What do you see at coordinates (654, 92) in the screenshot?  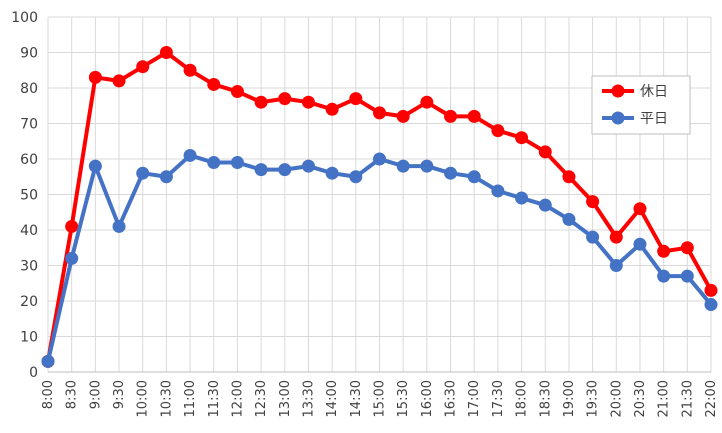 I see `legend-label: 休日` at bounding box center [654, 92].